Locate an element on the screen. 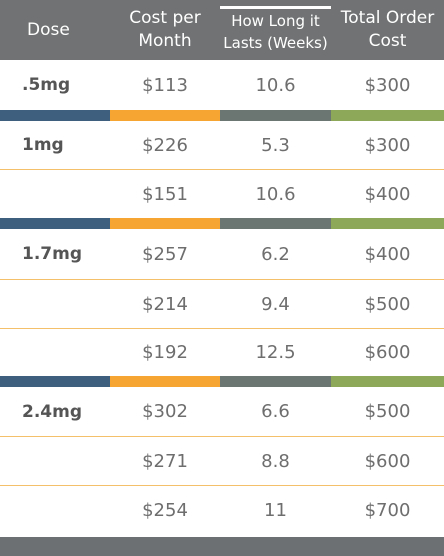 The image size is (444, 556). header-total-order-cost: Total Order Cost is located at coordinates (387, 29).